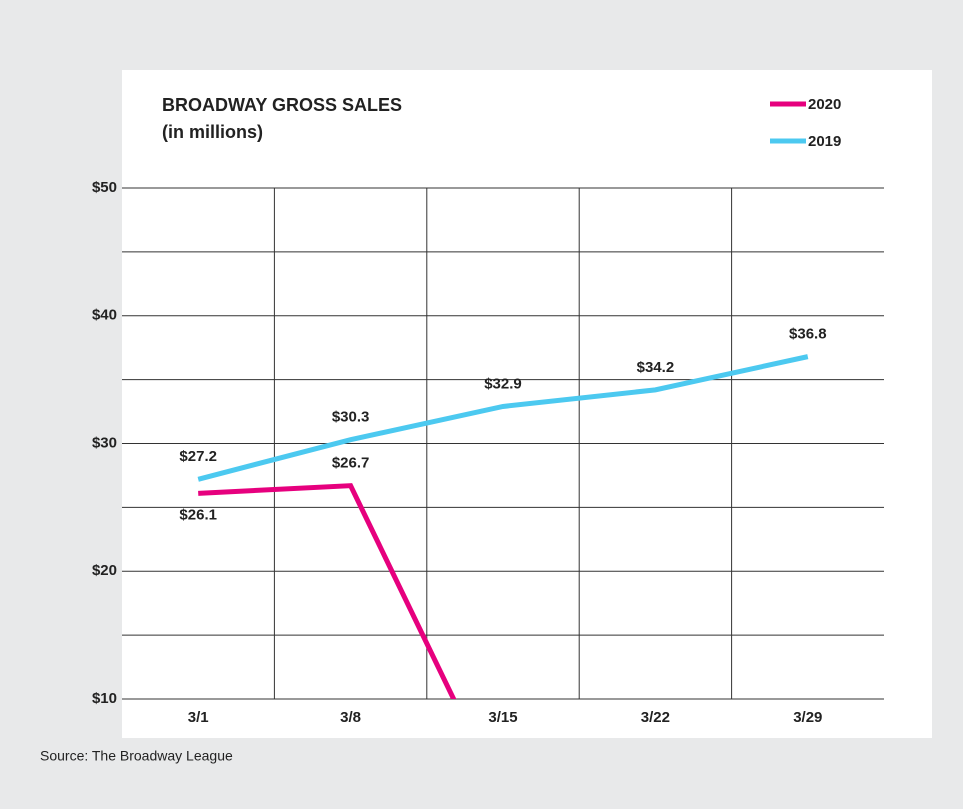  What do you see at coordinates (282, 105) in the screenshot?
I see `chart-title: BROADWAY GROSS SALES` at bounding box center [282, 105].